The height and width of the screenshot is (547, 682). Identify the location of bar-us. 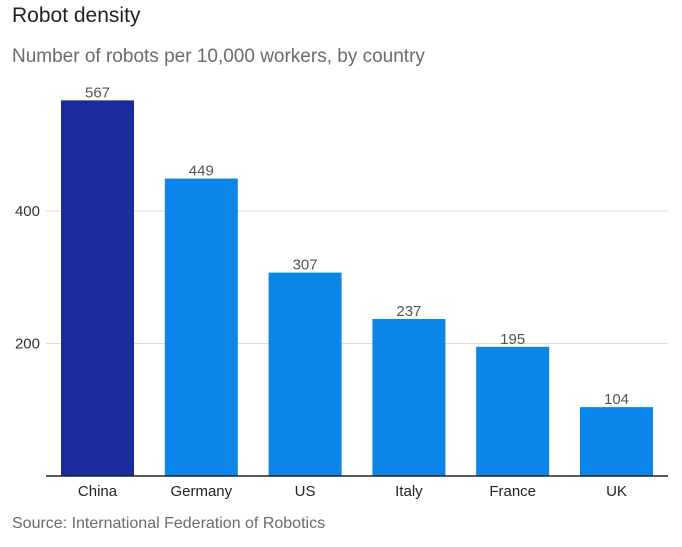
(305, 374).